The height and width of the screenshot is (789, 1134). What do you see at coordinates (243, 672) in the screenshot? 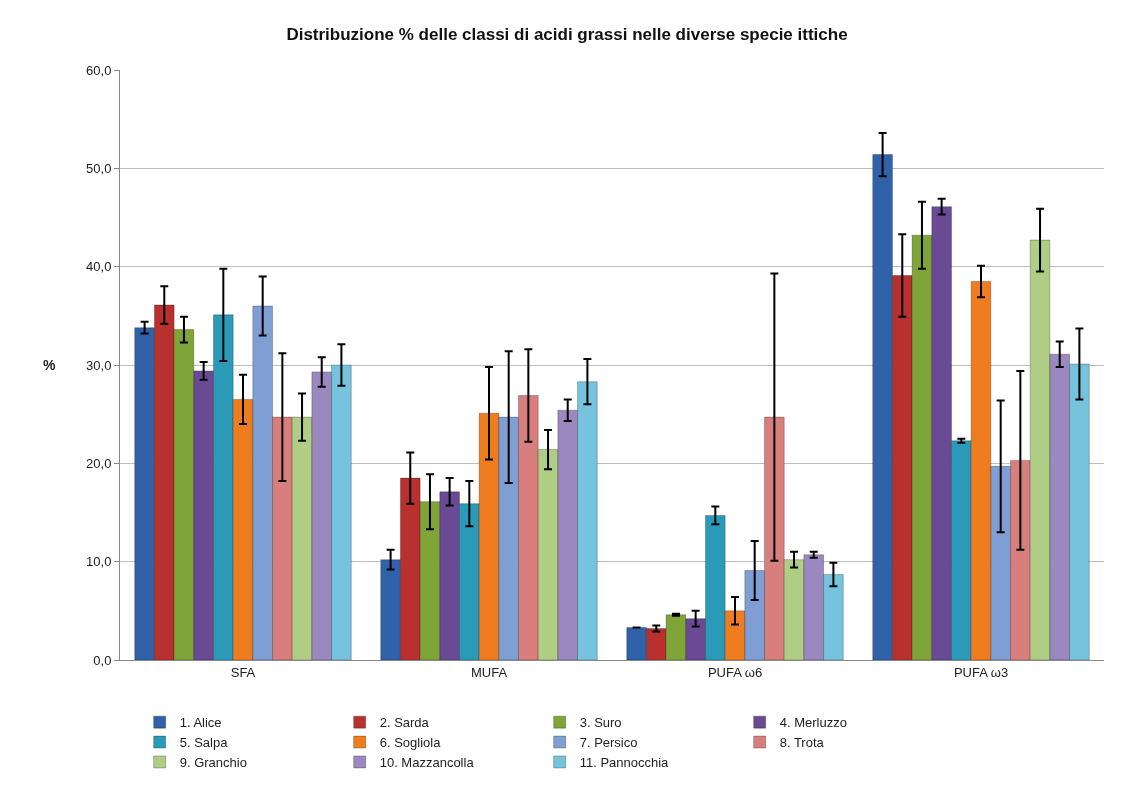
I see `x-tick-label: SFA` at bounding box center [243, 672].